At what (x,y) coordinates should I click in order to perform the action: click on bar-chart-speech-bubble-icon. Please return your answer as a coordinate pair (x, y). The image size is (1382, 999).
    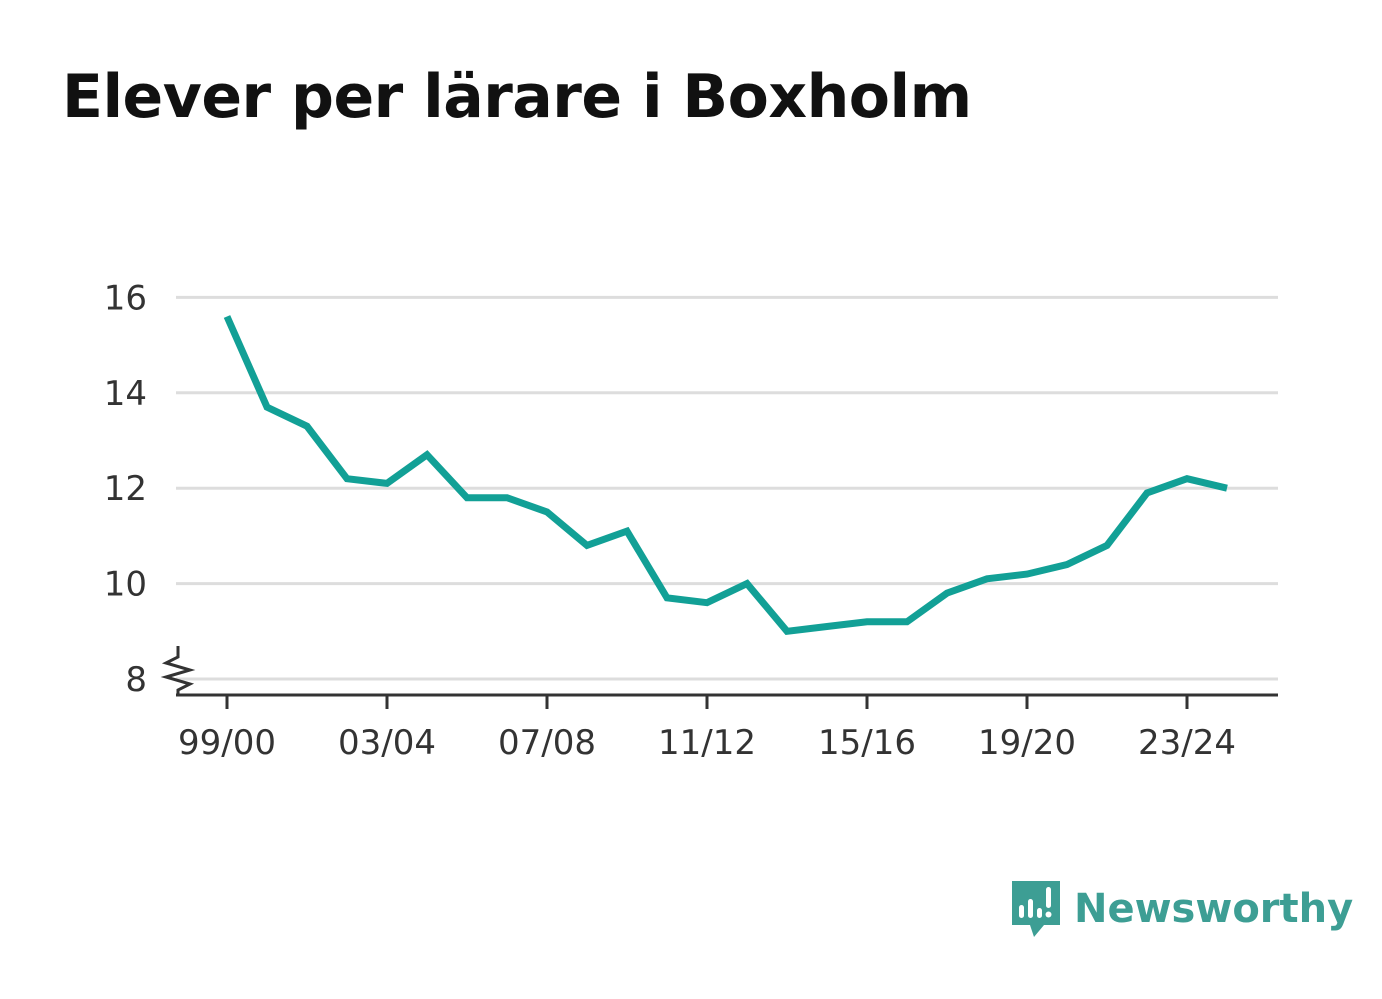
    Looking at the image, I should click on (1036, 909).